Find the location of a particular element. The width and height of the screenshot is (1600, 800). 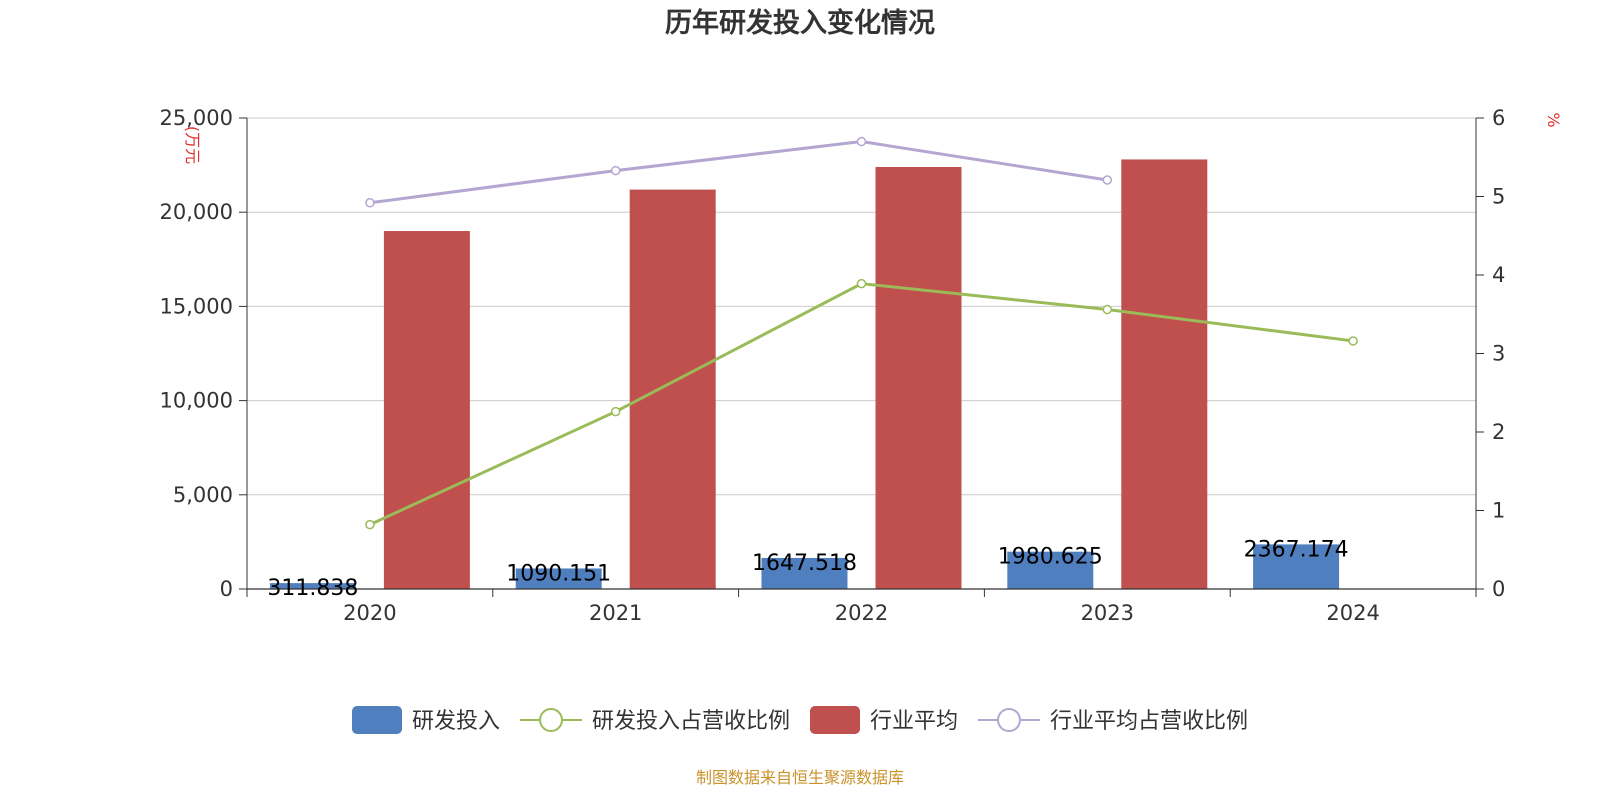

right-axis-tick-label: 1 is located at coordinates (1498, 511).